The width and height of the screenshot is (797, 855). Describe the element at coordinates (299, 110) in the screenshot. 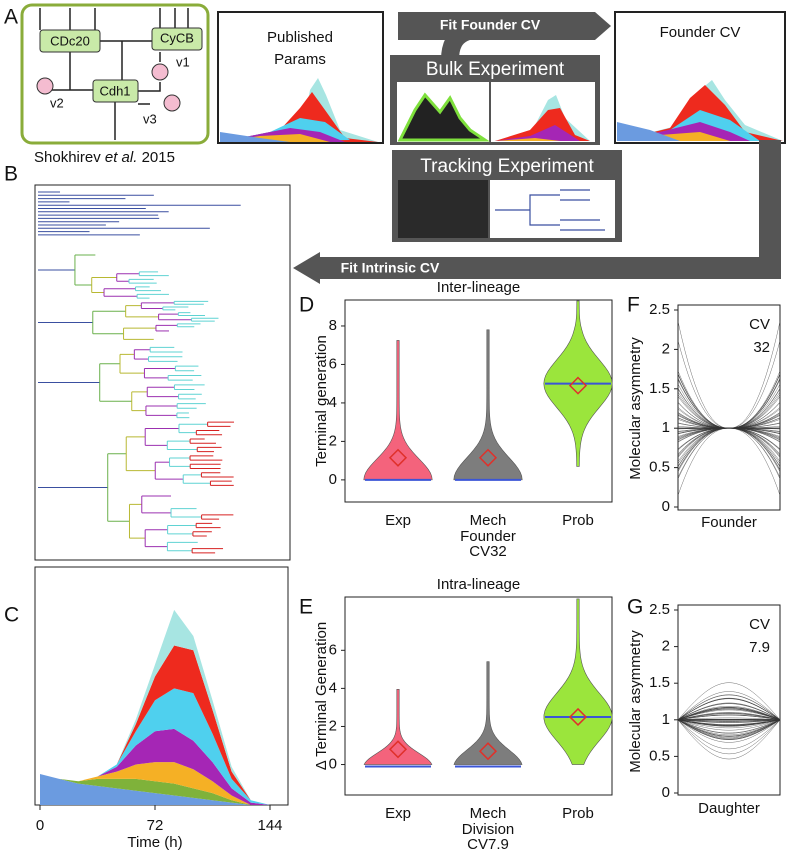

I see `thumb-areas` at that location.